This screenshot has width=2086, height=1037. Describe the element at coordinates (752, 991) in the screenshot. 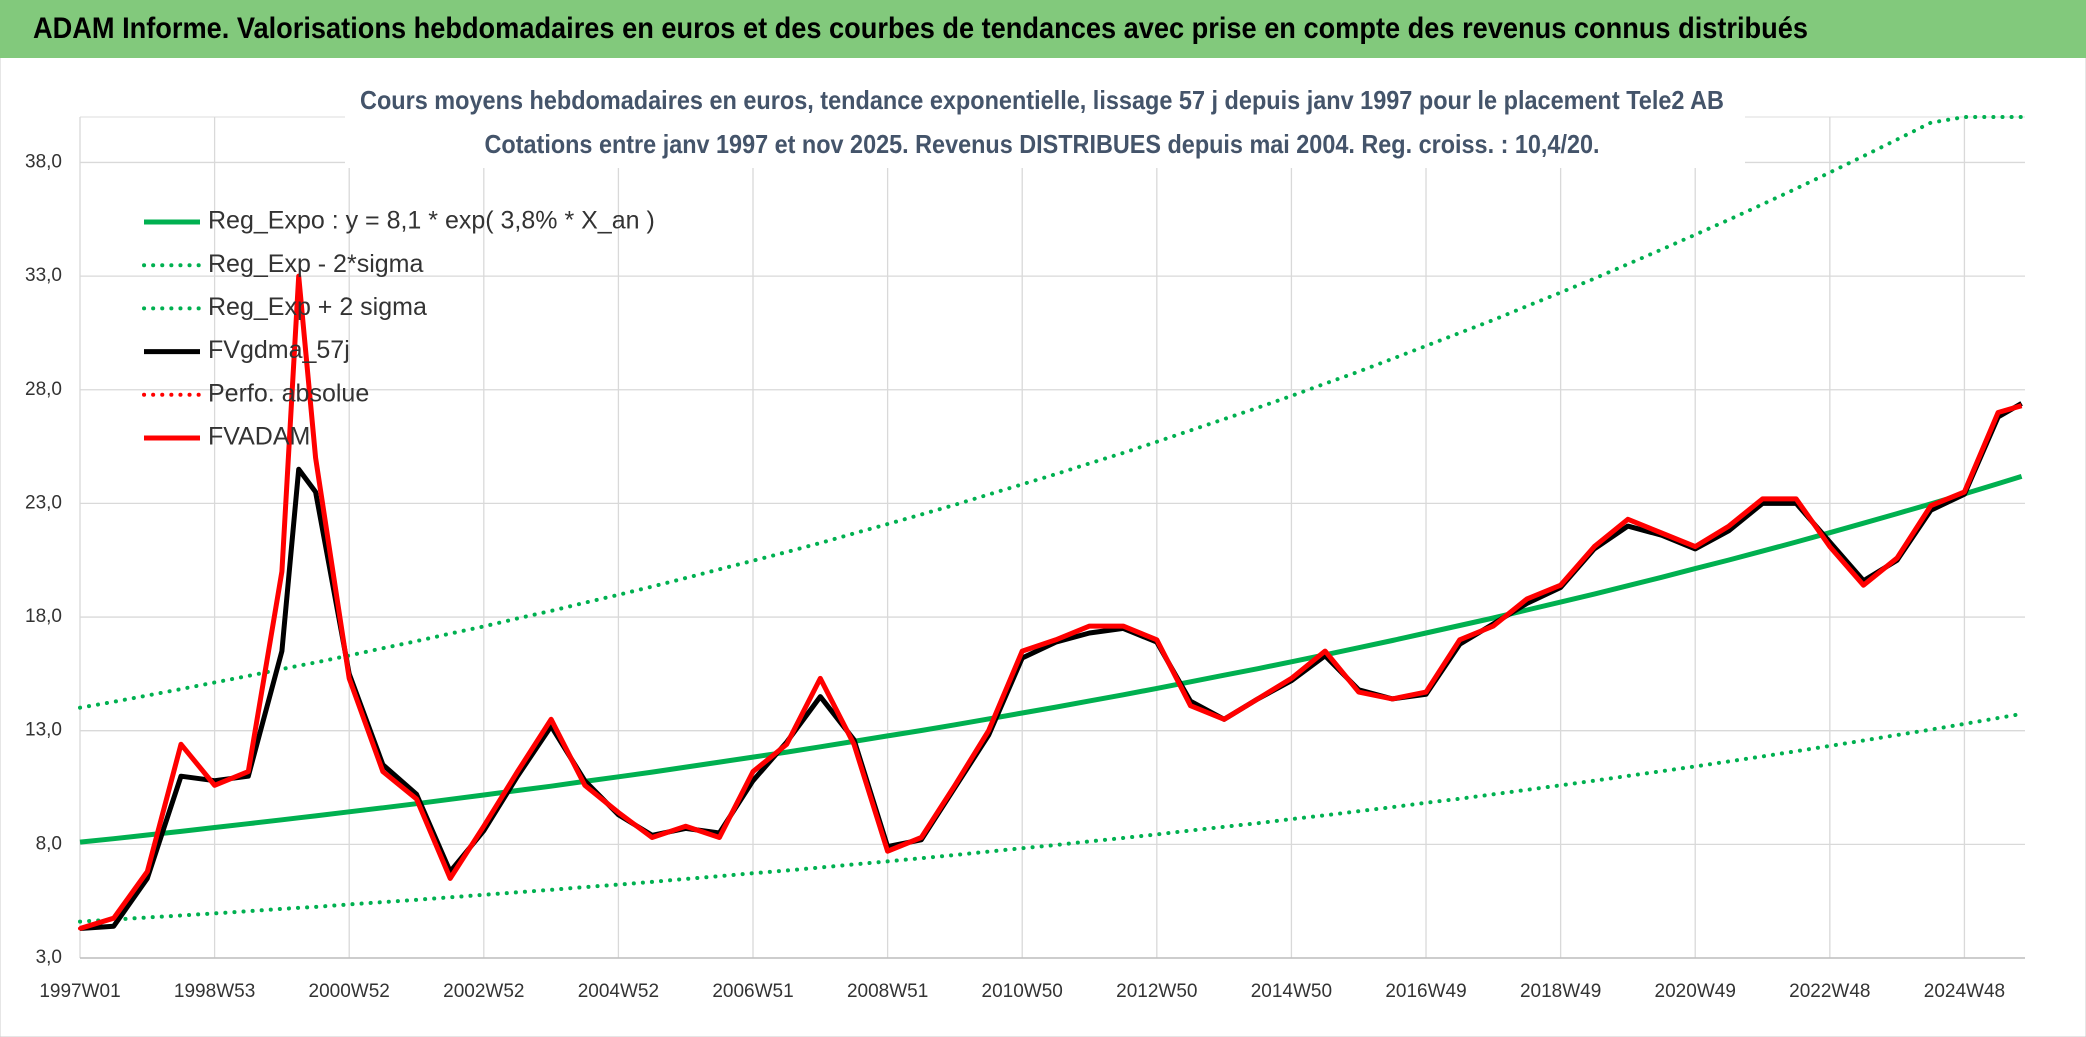

I see `x-tick-label: 2006W51` at that location.